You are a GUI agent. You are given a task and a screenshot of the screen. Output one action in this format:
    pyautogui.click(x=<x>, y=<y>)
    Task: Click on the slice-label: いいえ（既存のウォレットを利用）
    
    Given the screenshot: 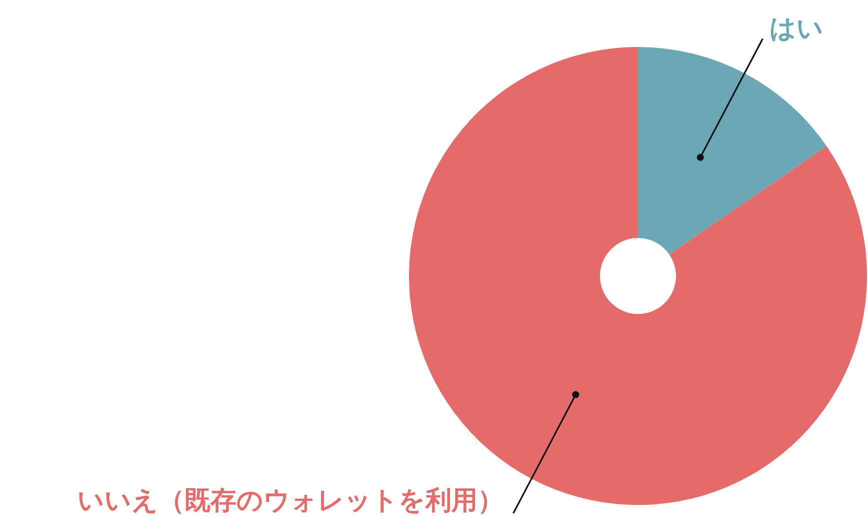 What is the action you would take?
    pyautogui.click(x=290, y=501)
    